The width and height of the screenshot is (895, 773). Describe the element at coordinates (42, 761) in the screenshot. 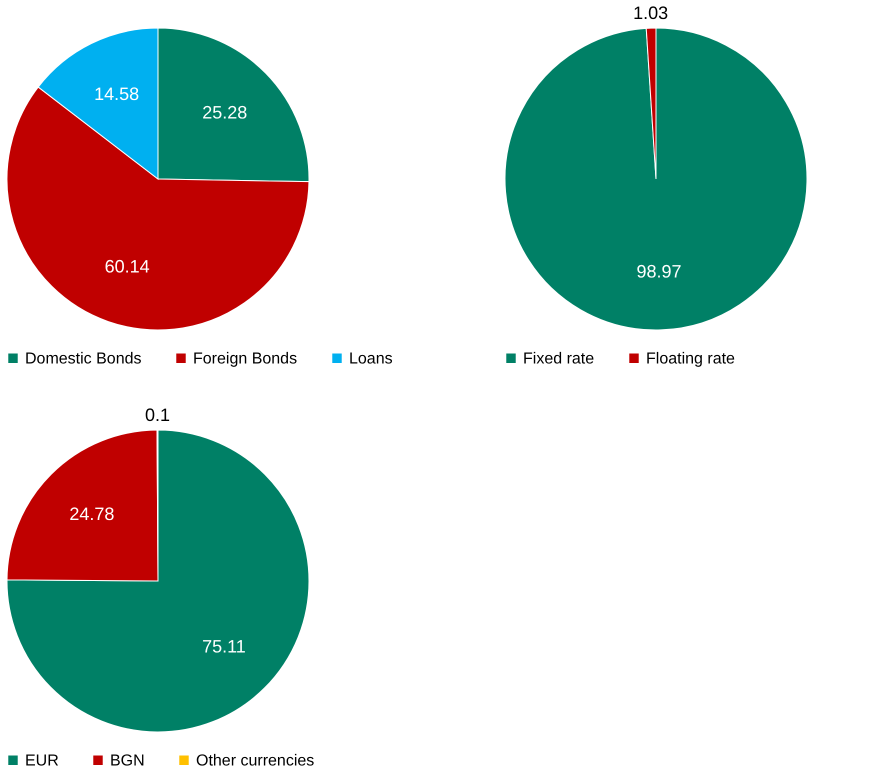

I see `legend-label: EUR` at that location.